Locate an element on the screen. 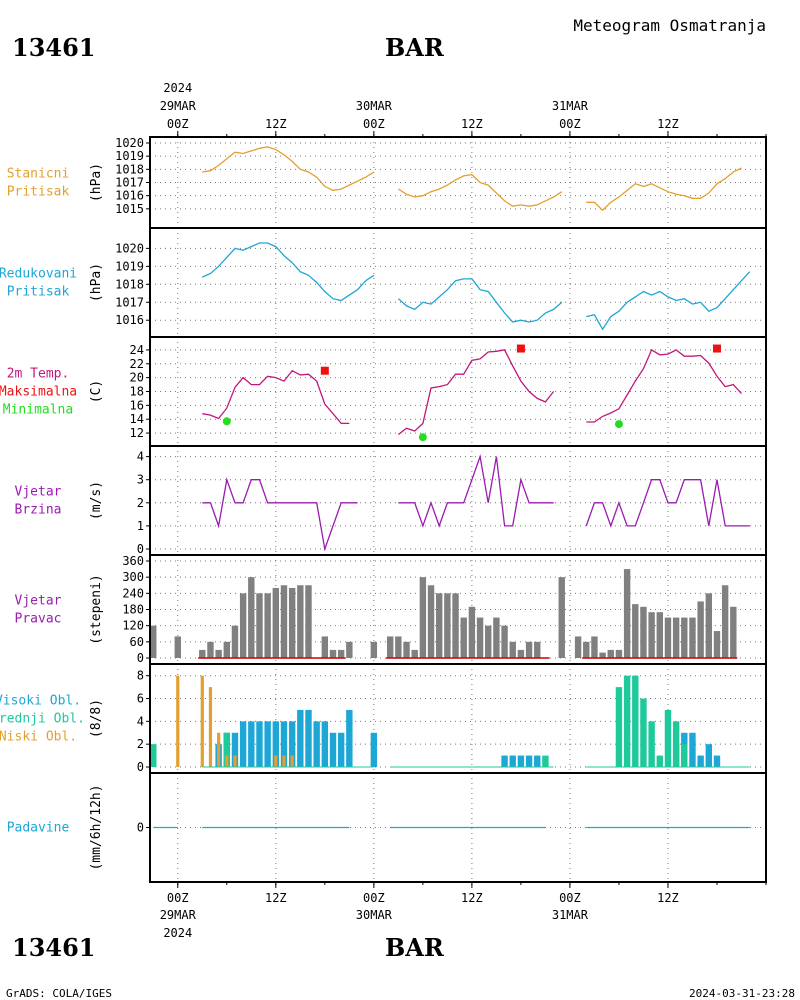 Image resolution: width=800 pixels, height=1000 pixels. panel-label: Srednji Obl. is located at coordinates (42, 719).